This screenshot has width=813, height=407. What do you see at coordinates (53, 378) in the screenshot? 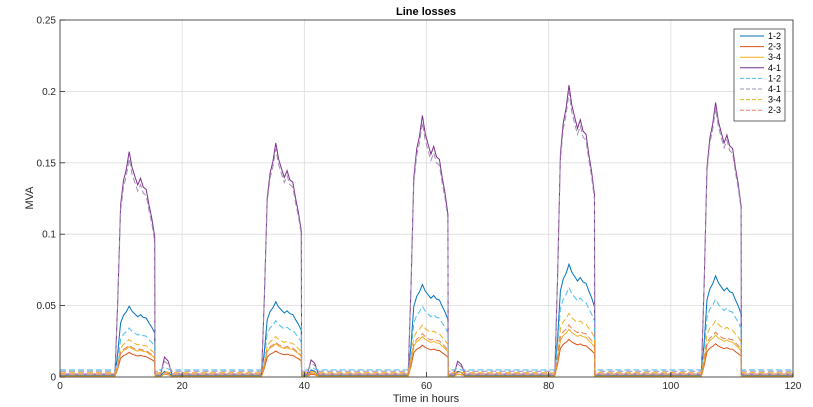
I see `y-tick-label: 0` at bounding box center [53, 378].